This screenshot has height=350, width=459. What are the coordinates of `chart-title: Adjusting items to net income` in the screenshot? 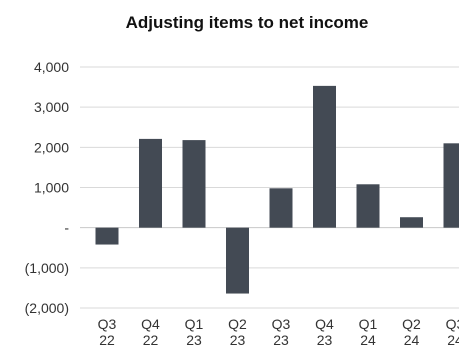 It's located at (247, 22).